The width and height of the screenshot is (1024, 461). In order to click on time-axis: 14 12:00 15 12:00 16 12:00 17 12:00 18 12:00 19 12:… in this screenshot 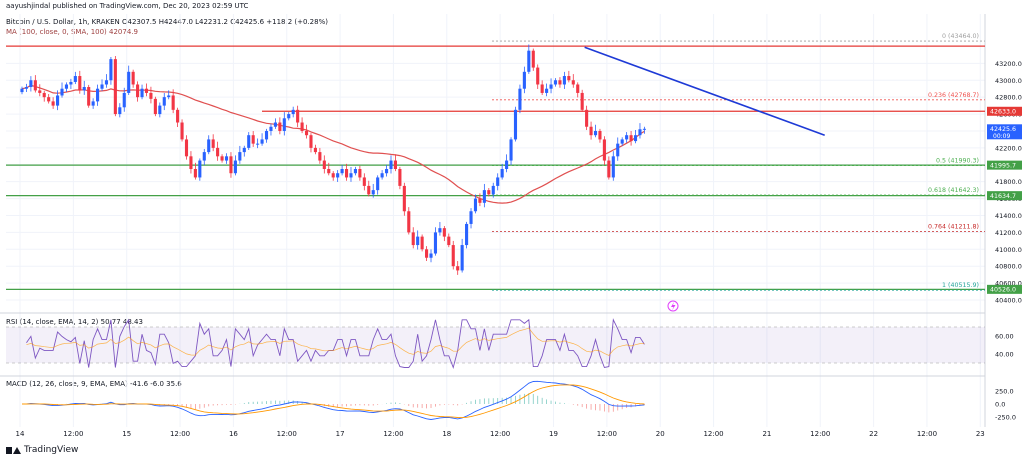, I will do `click(500, 434)`.